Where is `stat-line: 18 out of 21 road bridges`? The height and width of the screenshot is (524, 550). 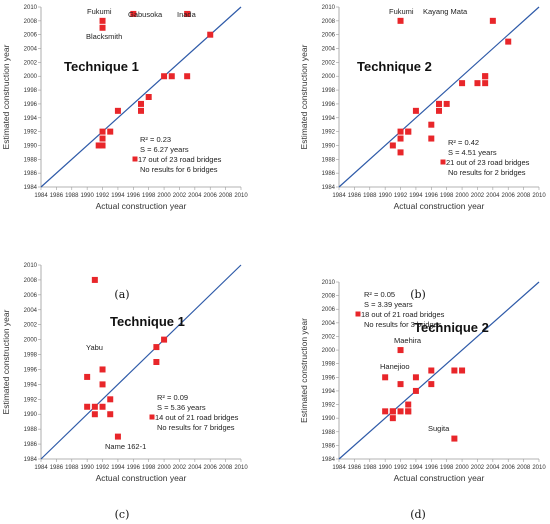
stat-line: 18 out of 21 road bridges is located at coordinates (403, 314).